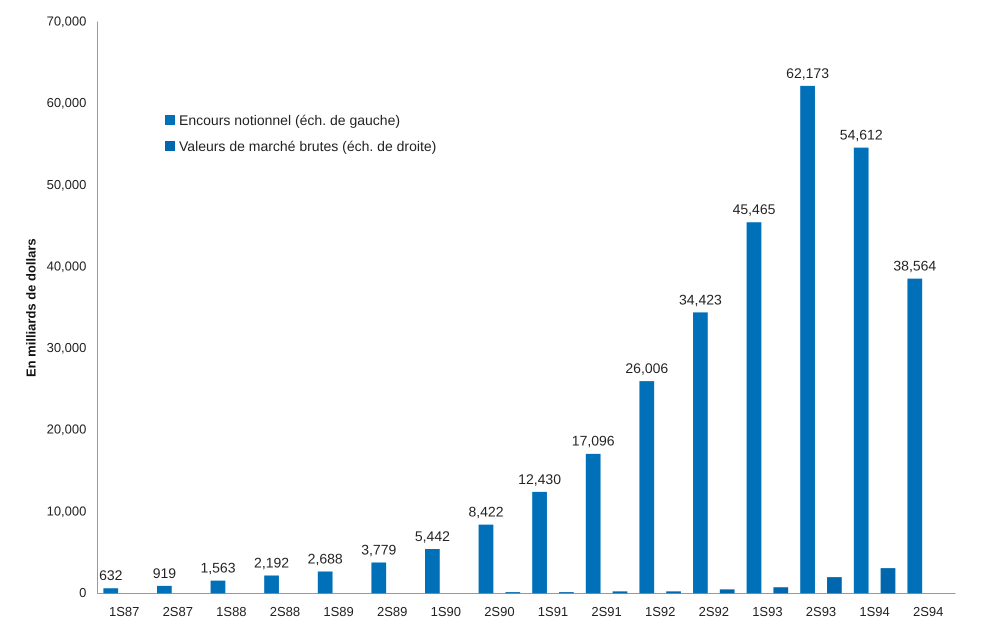  Describe the element at coordinates (285, 611) in the screenshot. I see `x-tick-label: 2S88` at that location.